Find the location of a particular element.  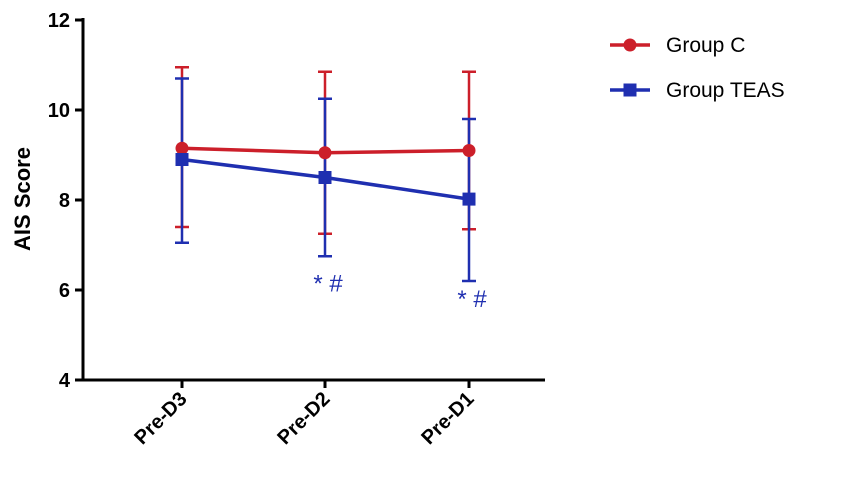

series-markers is located at coordinates (325, 173).